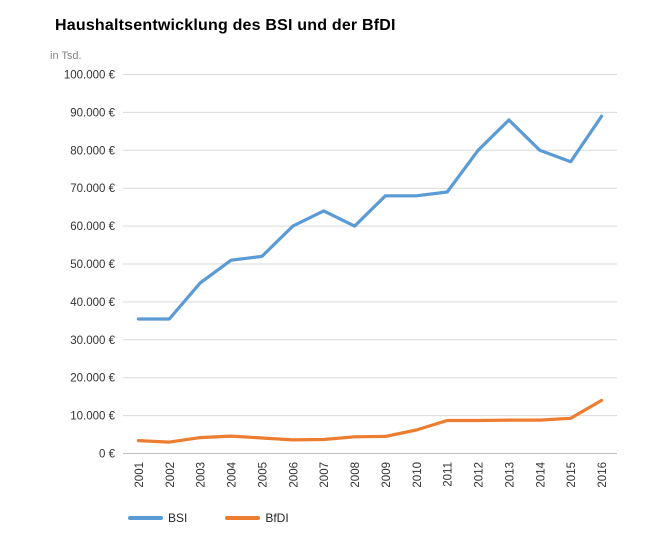 The width and height of the screenshot is (665, 544). Describe the element at coordinates (92, 113) in the screenshot. I see `y-axis-tick-label: 90.000 €` at that location.